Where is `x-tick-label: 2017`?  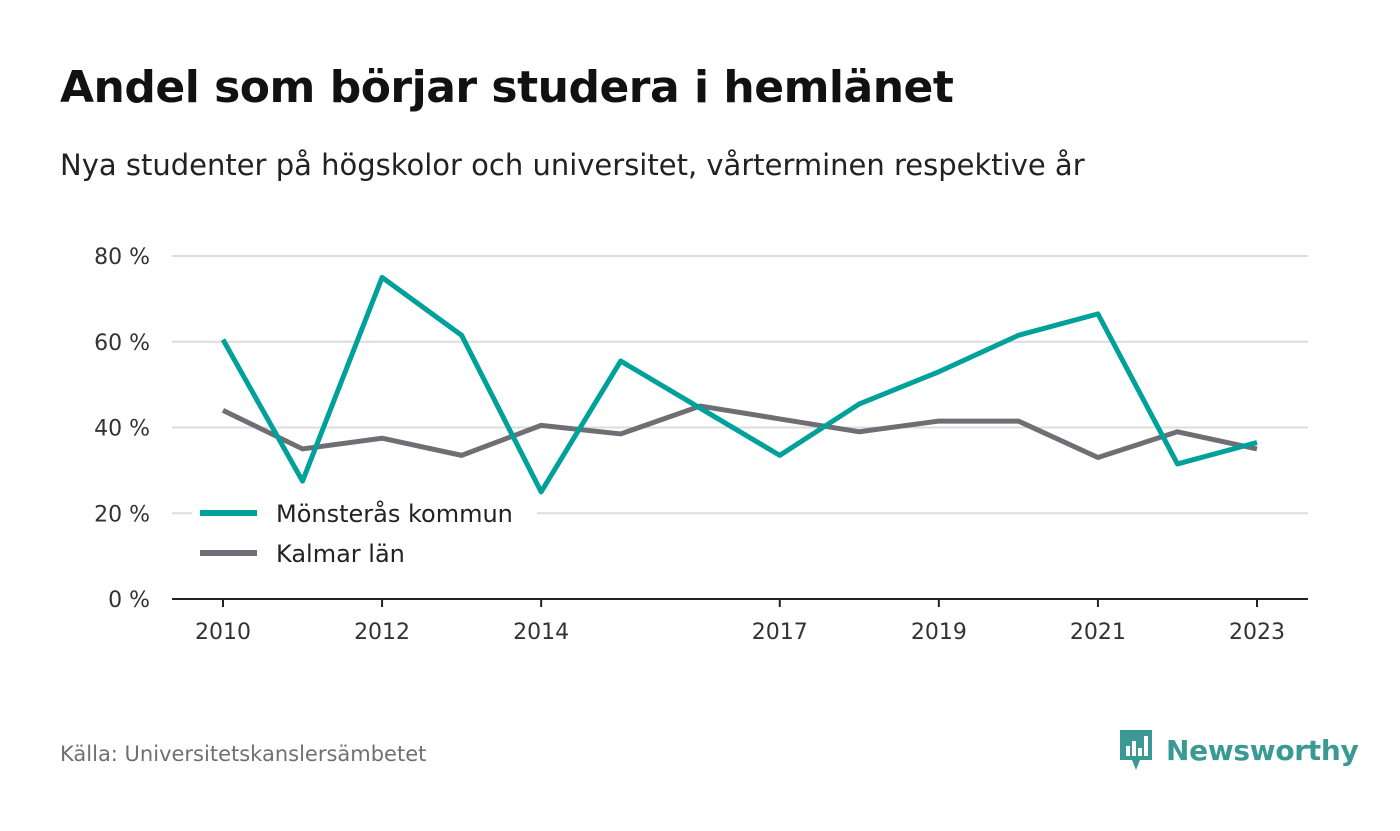
x-tick-label: 2017 is located at coordinates (780, 632).